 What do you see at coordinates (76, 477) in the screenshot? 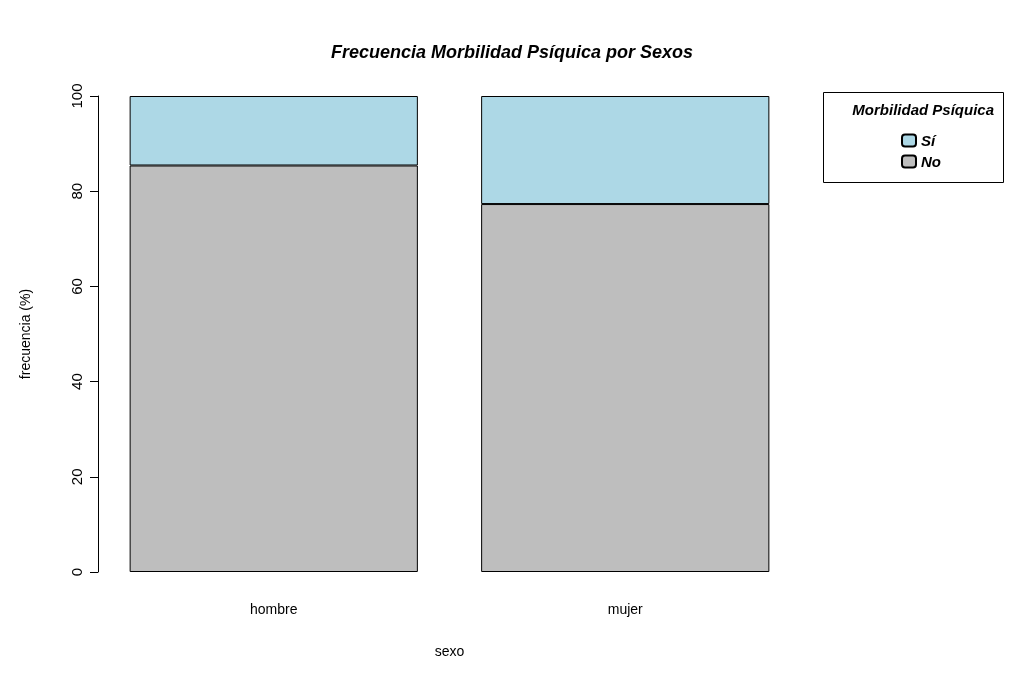
I see `y-tick-label: 20` at bounding box center [76, 477].